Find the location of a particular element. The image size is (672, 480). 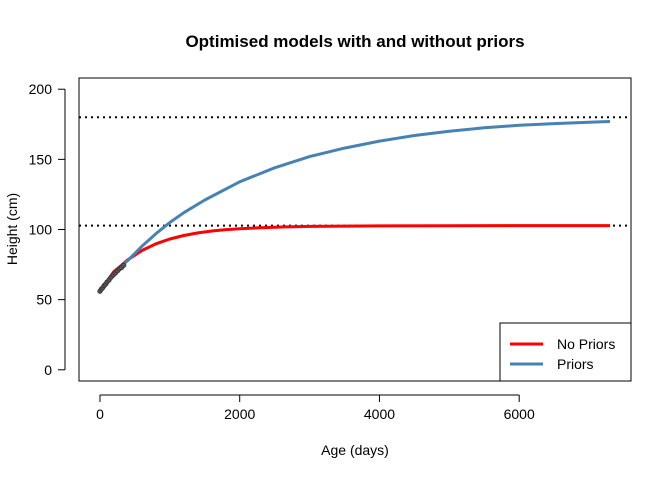

x-tick-label-2: 4000 is located at coordinates (379, 414).